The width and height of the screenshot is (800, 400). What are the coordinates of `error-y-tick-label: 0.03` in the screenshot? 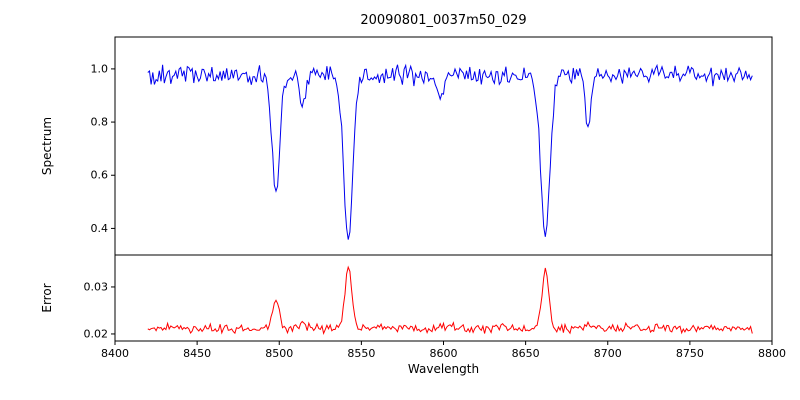 It's located at (96, 286).